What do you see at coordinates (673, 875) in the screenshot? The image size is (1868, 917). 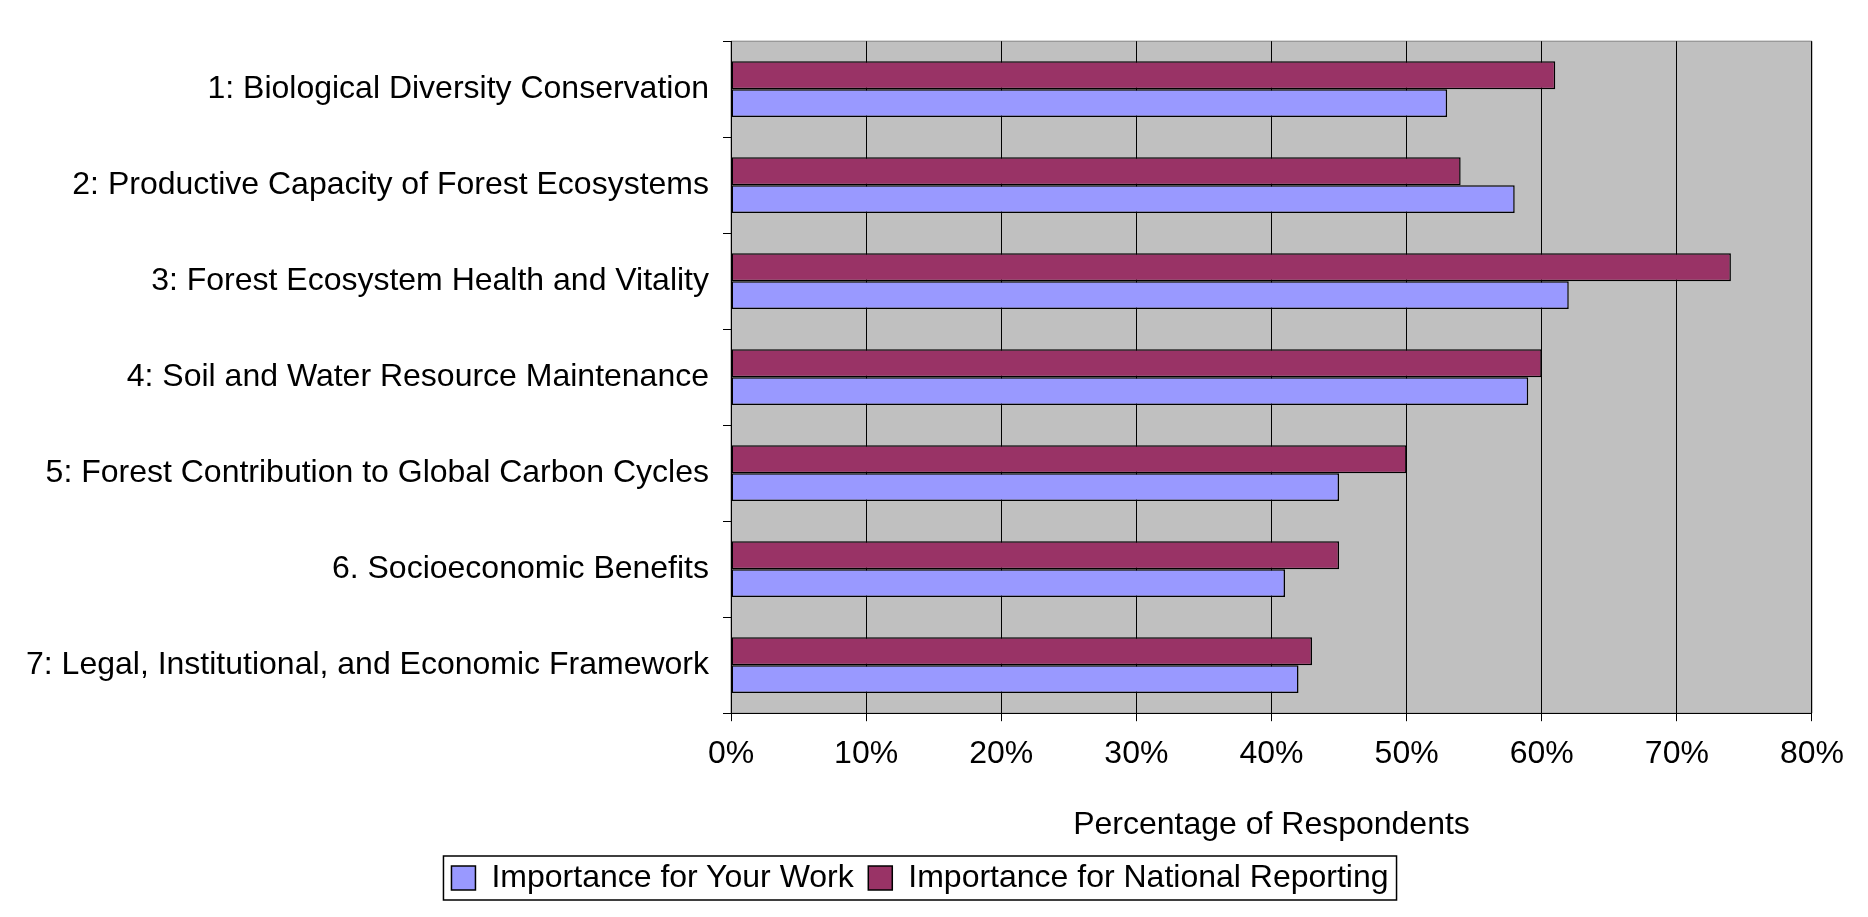 I see `legend-label: Importance for Your Work` at bounding box center [673, 875].